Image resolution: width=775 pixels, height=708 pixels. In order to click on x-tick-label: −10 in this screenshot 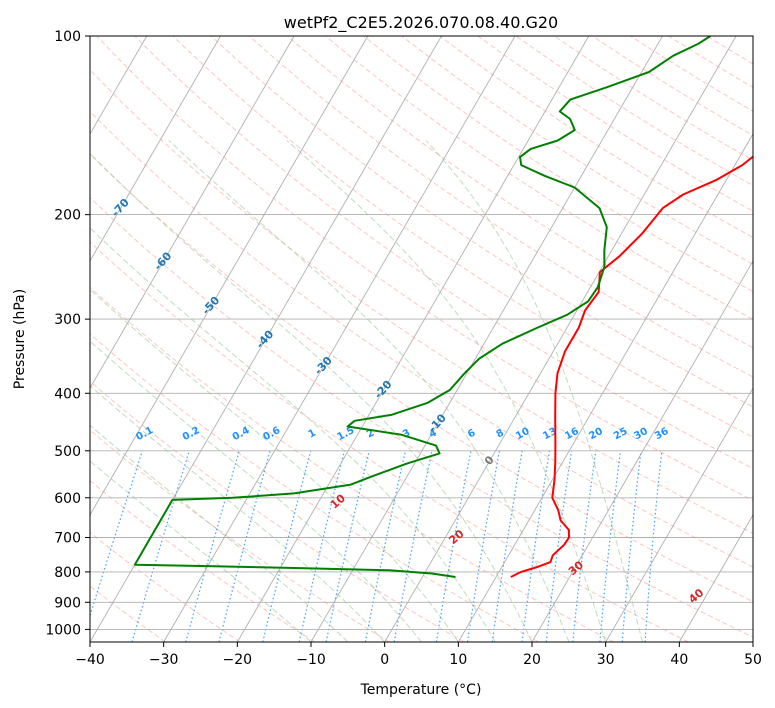, I will do `click(311, 660)`.